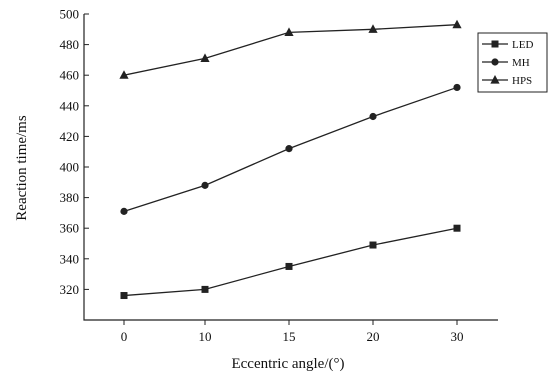 The width and height of the screenshot is (554, 379). What do you see at coordinates (22, 168) in the screenshot?
I see `y-axis-title: Reaction time/ms` at bounding box center [22, 168].